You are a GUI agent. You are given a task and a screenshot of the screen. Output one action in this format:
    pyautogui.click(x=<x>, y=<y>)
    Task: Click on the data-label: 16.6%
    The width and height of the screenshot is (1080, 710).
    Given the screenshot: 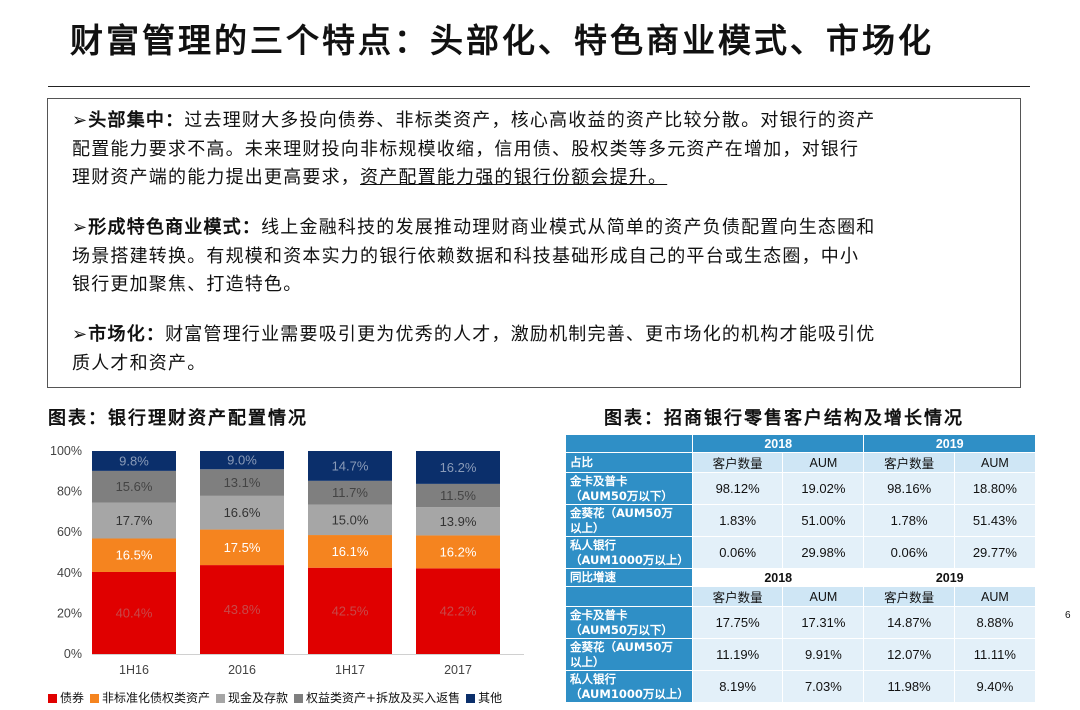 What is the action you would take?
    pyautogui.click(x=242, y=512)
    